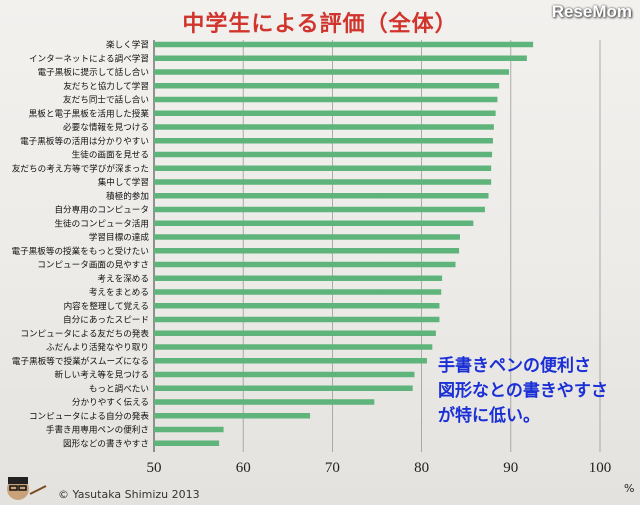 The height and width of the screenshot is (505, 640). Describe the element at coordinates (127, 196) in the screenshot. I see `category-label: 積極的参加` at that location.